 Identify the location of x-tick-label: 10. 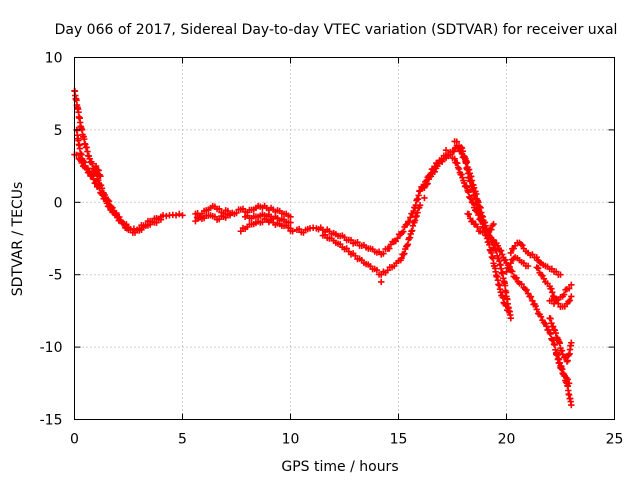
(291, 440).